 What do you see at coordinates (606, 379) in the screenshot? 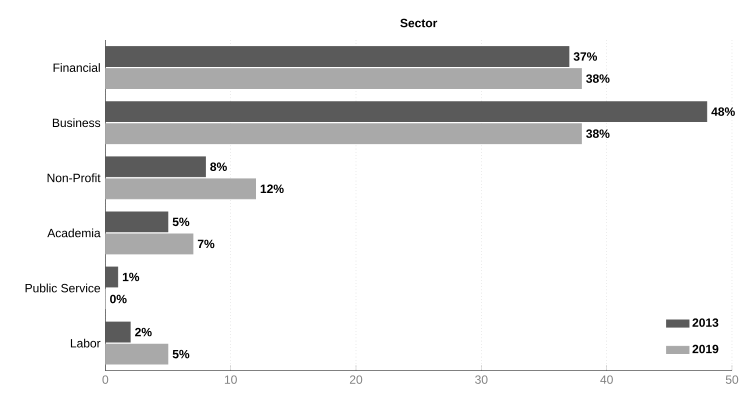
I see `x-tick-label: 40` at bounding box center [606, 379].